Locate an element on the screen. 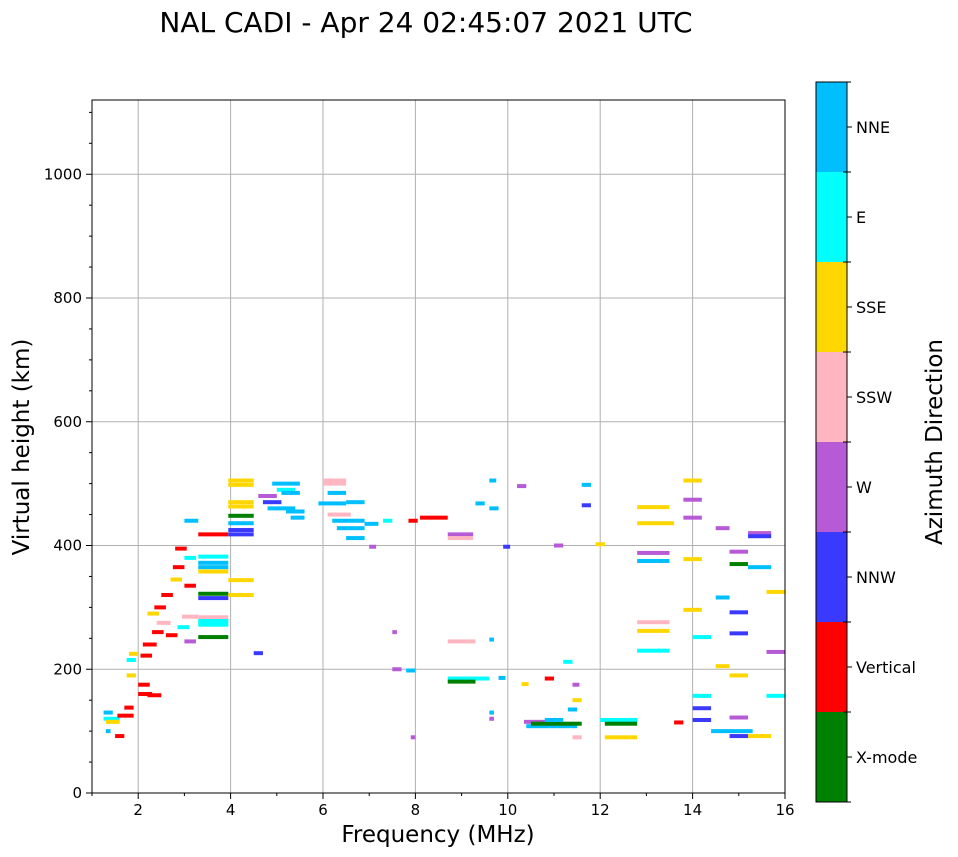  colorbar-label: E is located at coordinates (861, 217).